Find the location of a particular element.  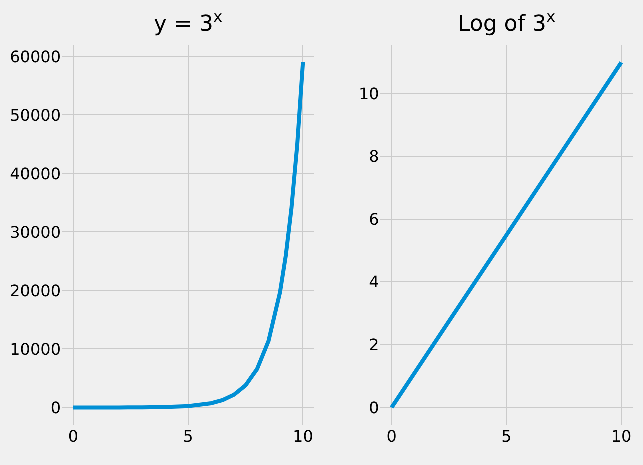

y-tick-label: 20000 is located at coordinates (35, 290).